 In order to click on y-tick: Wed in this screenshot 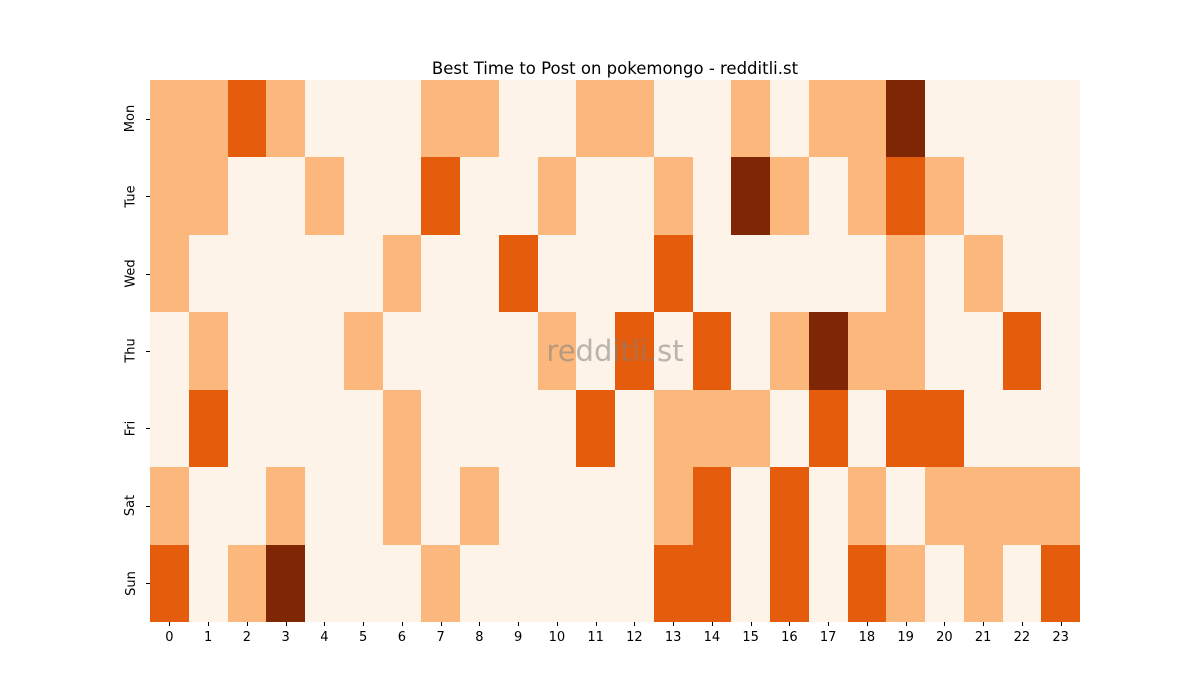, I will do `click(131, 273)`.